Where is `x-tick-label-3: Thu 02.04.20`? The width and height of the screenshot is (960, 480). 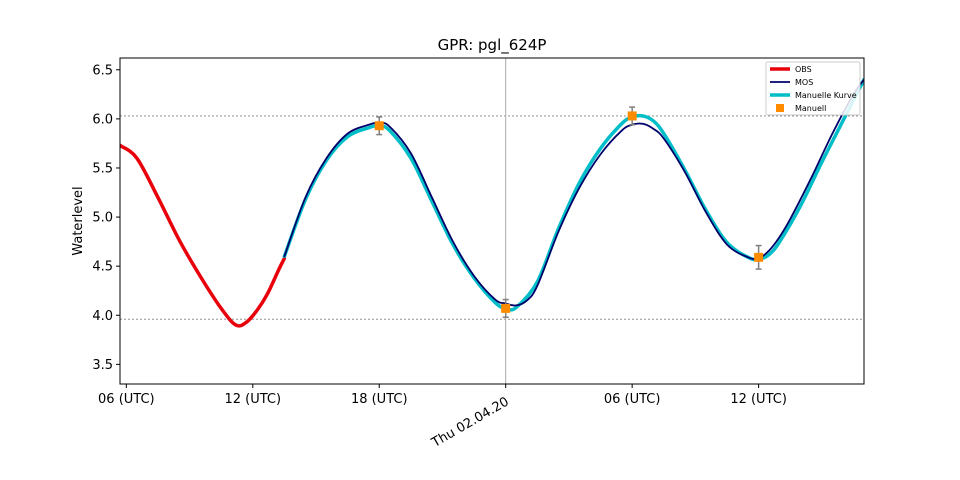 x-tick-label-3: Thu 02.04.20 is located at coordinates (469, 422).